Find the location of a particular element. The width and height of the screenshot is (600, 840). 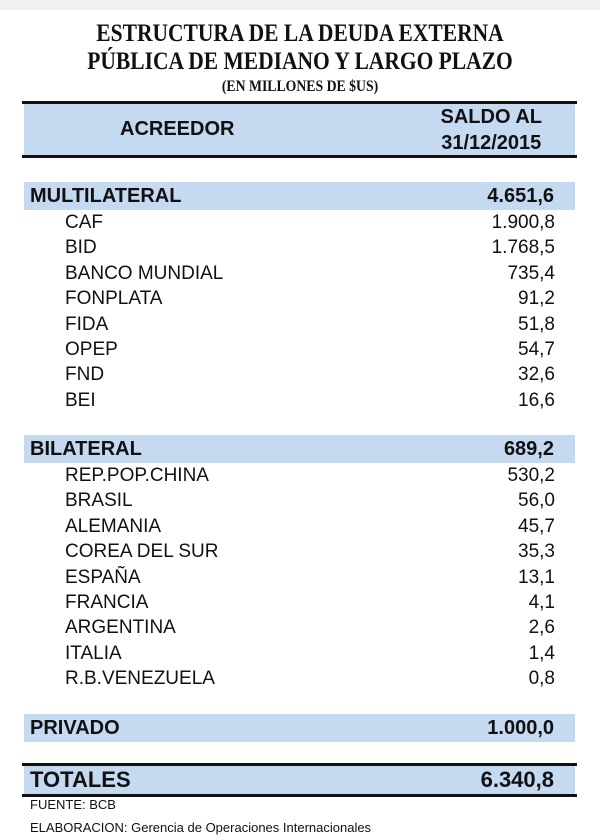

group-value: 689,2 is located at coordinates (528, 449).